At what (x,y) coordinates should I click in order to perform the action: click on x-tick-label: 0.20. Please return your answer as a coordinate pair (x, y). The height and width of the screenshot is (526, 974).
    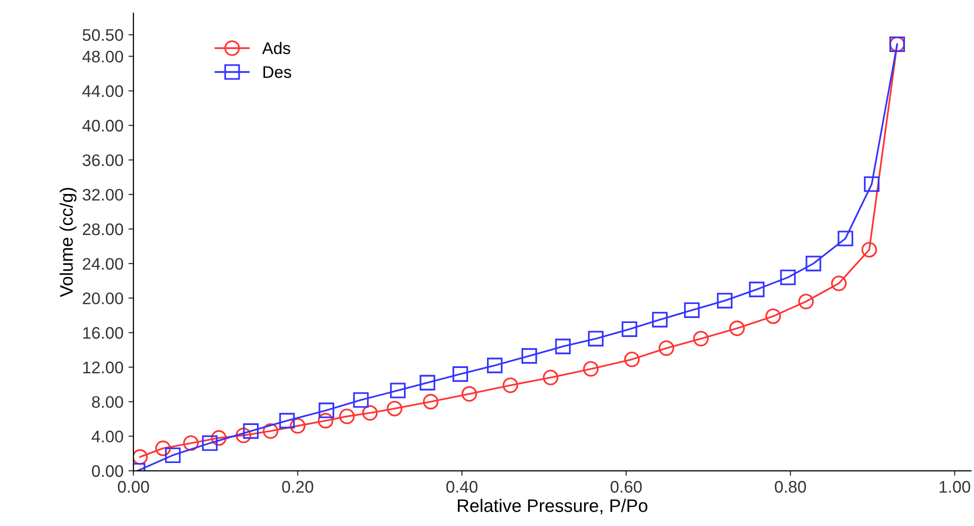
    Looking at the image, I should click on (298, 486).